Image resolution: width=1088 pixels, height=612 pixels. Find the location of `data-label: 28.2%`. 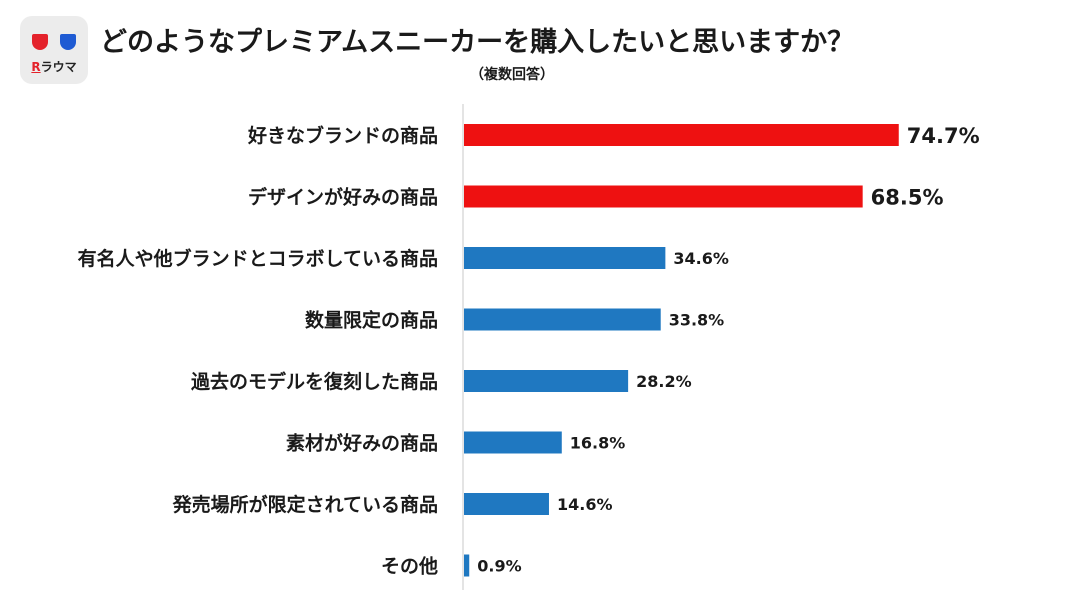

data-label: 28.2% is located at coordinates (664, 381).